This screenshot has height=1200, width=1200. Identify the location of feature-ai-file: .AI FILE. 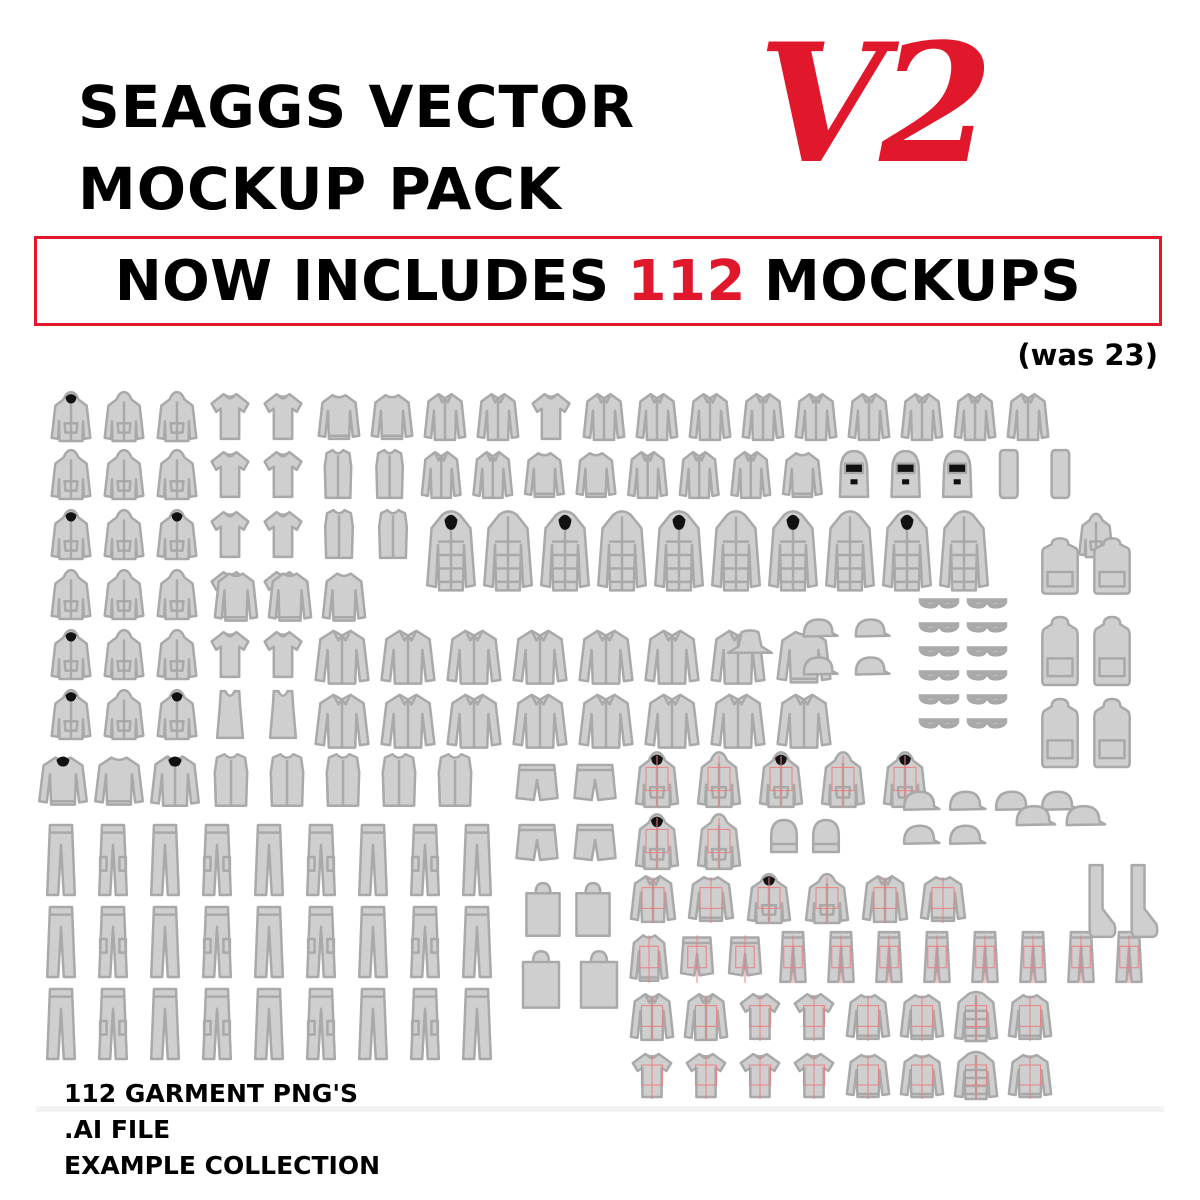
(117, 1129).